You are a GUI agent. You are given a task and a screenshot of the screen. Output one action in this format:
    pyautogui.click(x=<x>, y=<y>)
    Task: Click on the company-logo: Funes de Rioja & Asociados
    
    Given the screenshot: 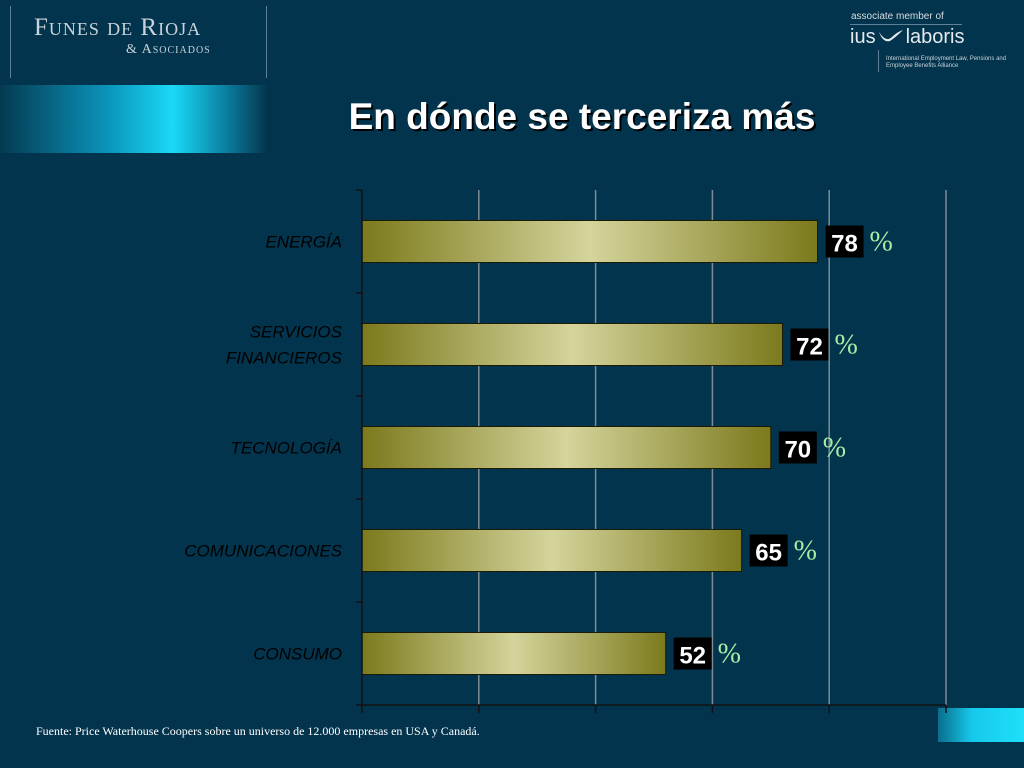 What is the action you would take?
    pyautogui.click(x=134, y=40)
    